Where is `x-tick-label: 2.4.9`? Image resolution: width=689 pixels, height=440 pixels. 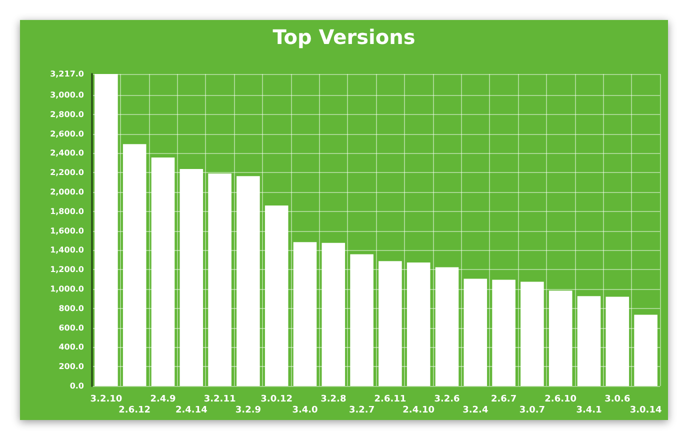
x-tick-label: 2.4.9 is located at coordinates (163, 399).